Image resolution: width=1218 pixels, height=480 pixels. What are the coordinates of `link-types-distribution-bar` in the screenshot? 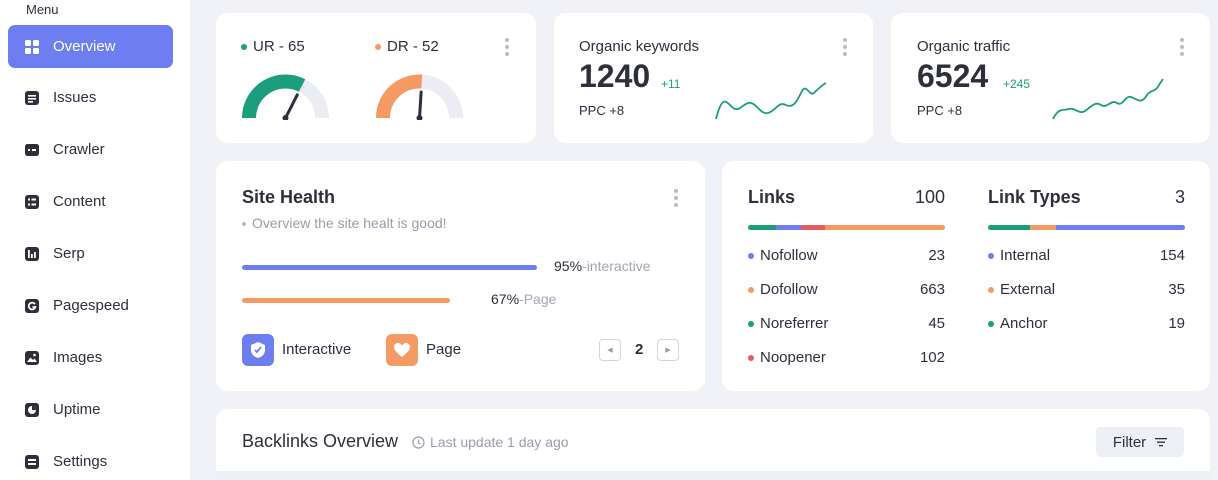 It's located at (1086, 227).